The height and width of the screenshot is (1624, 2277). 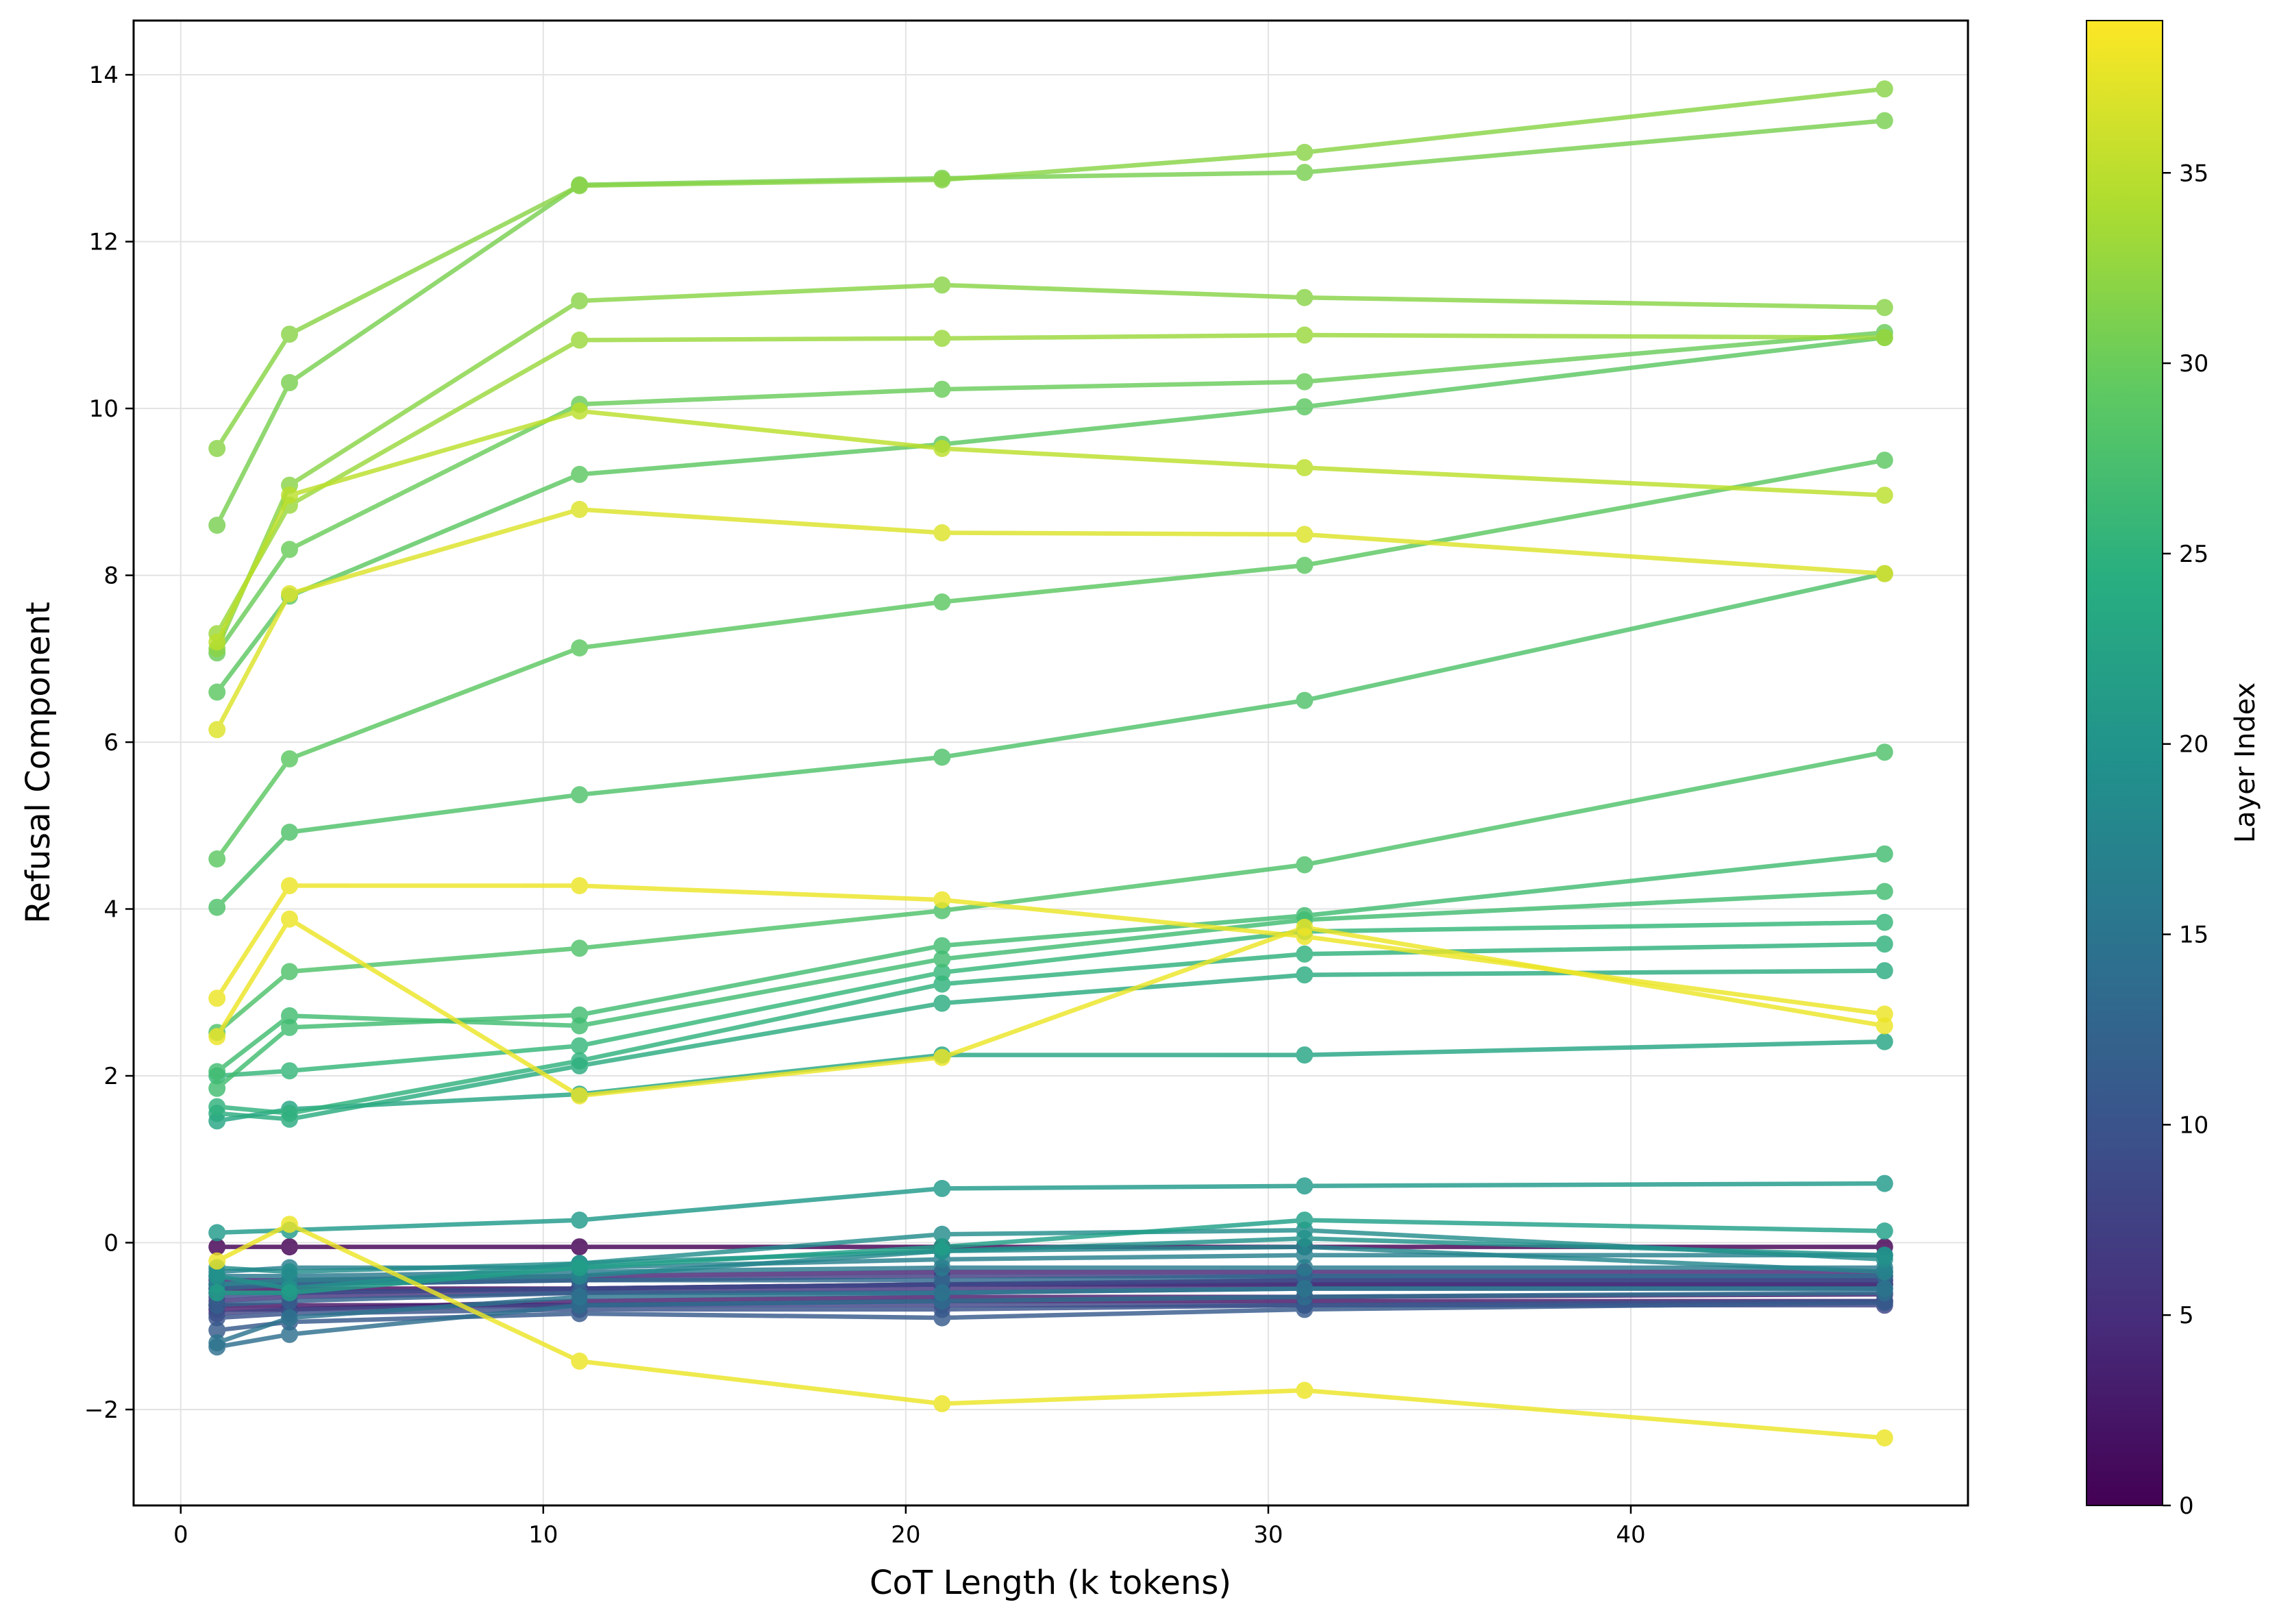 I want to click on y-tick-label: 0, so click(x=111, y=1243).